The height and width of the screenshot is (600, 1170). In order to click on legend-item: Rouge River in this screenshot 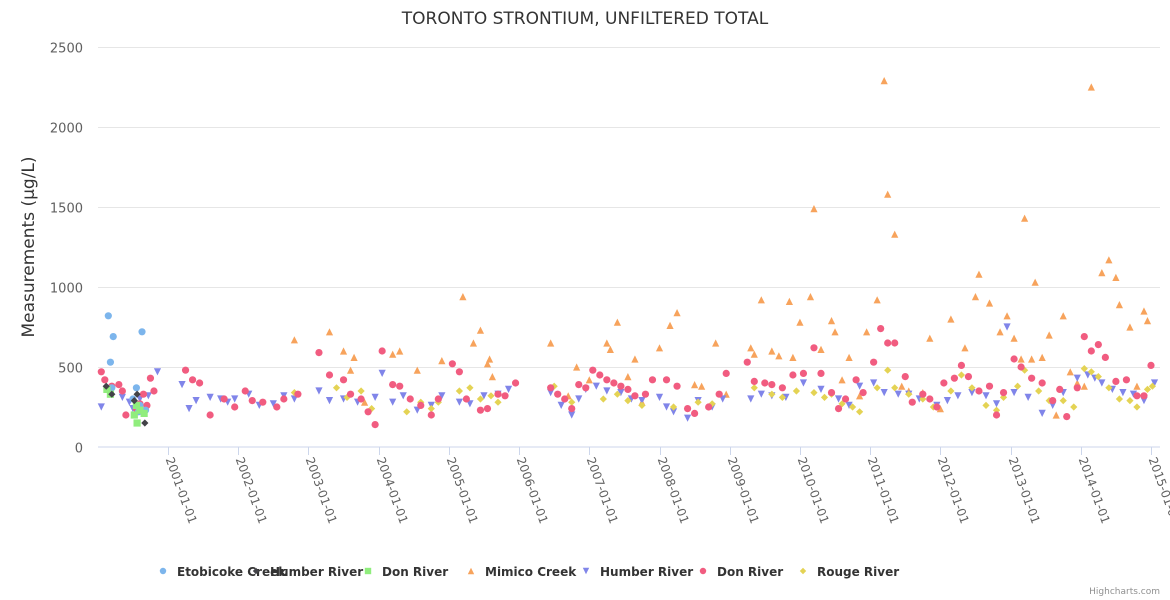, I will do `click(849, 572)`.